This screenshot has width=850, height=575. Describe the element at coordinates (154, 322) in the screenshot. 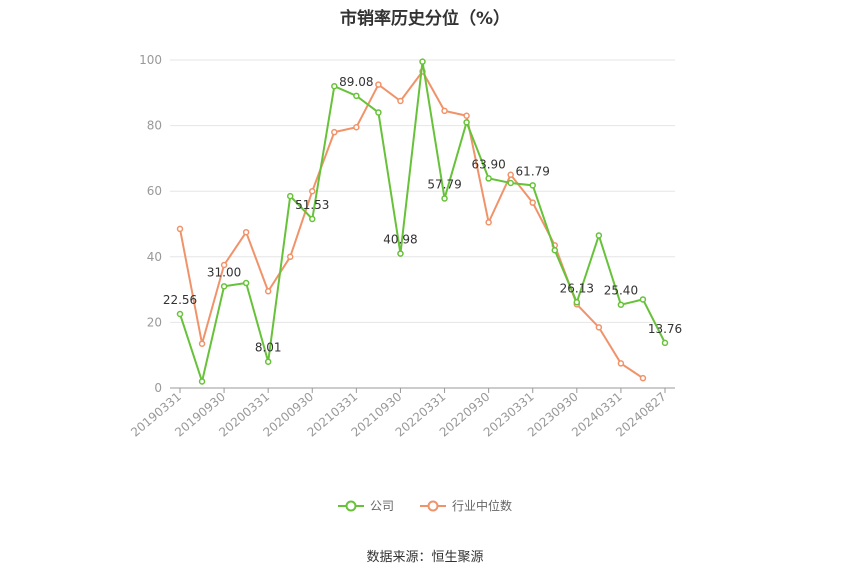

I see `y-tick-label: 20` at that location.